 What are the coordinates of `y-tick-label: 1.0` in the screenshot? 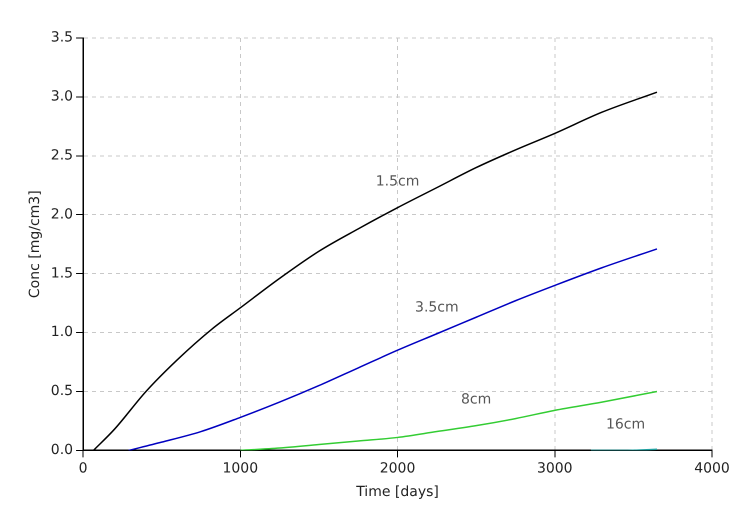 It's located at (62, 332).